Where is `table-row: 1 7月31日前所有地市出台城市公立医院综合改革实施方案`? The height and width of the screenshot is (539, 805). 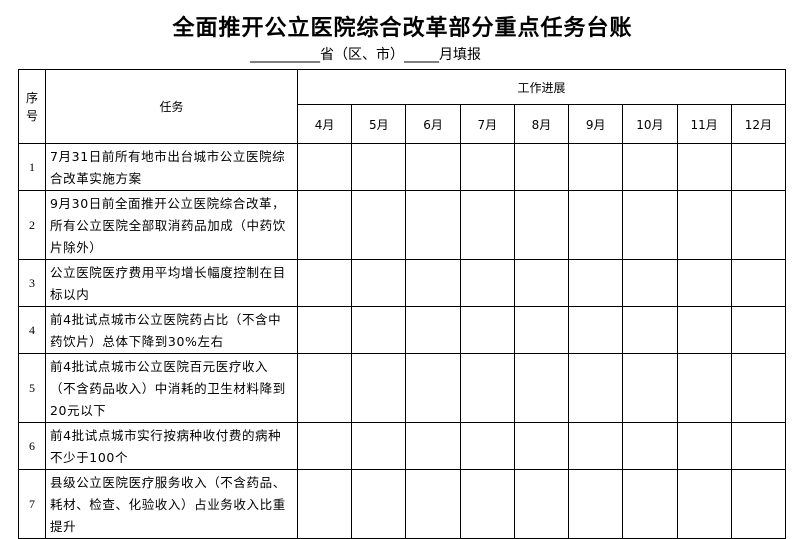
table-row: 1 7月31日前所有地市出台城市公立医院综合改革实施方案 is located at coordinates (402, 167).